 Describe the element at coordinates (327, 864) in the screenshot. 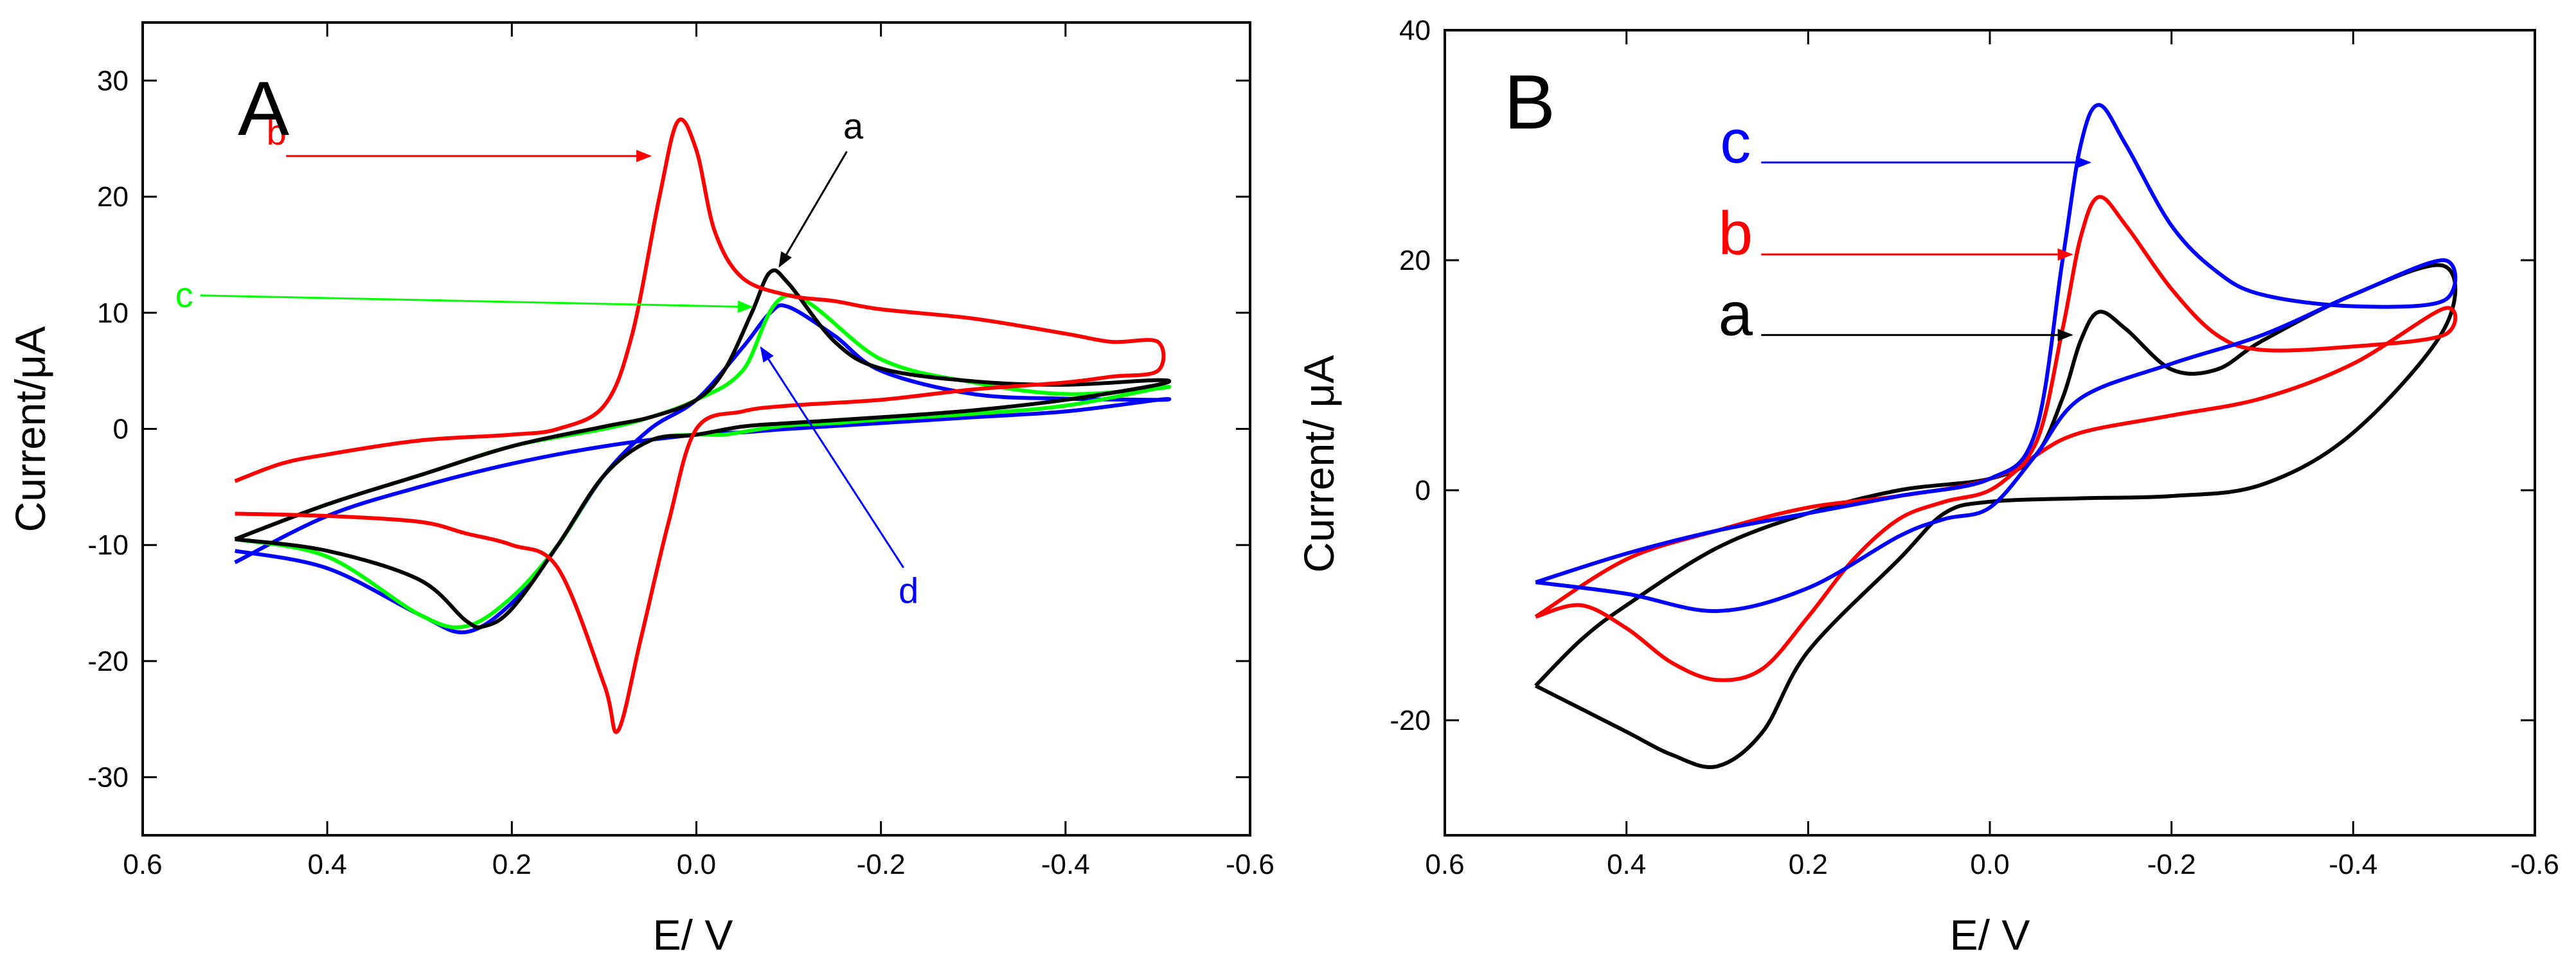

I see `panel-a-x-tick-label: 0.4` at that location.